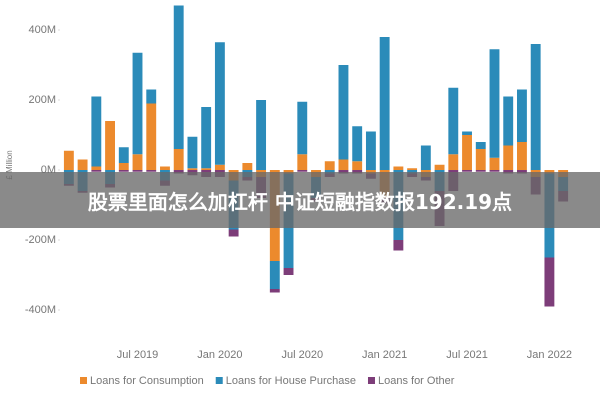 Image resolution: width=600 pixels, height=400 pixels. What do you see at coordinates (40, 310) in the screenshot?
I see `y-tick-label: -400M` at bounding box center [40, 310].